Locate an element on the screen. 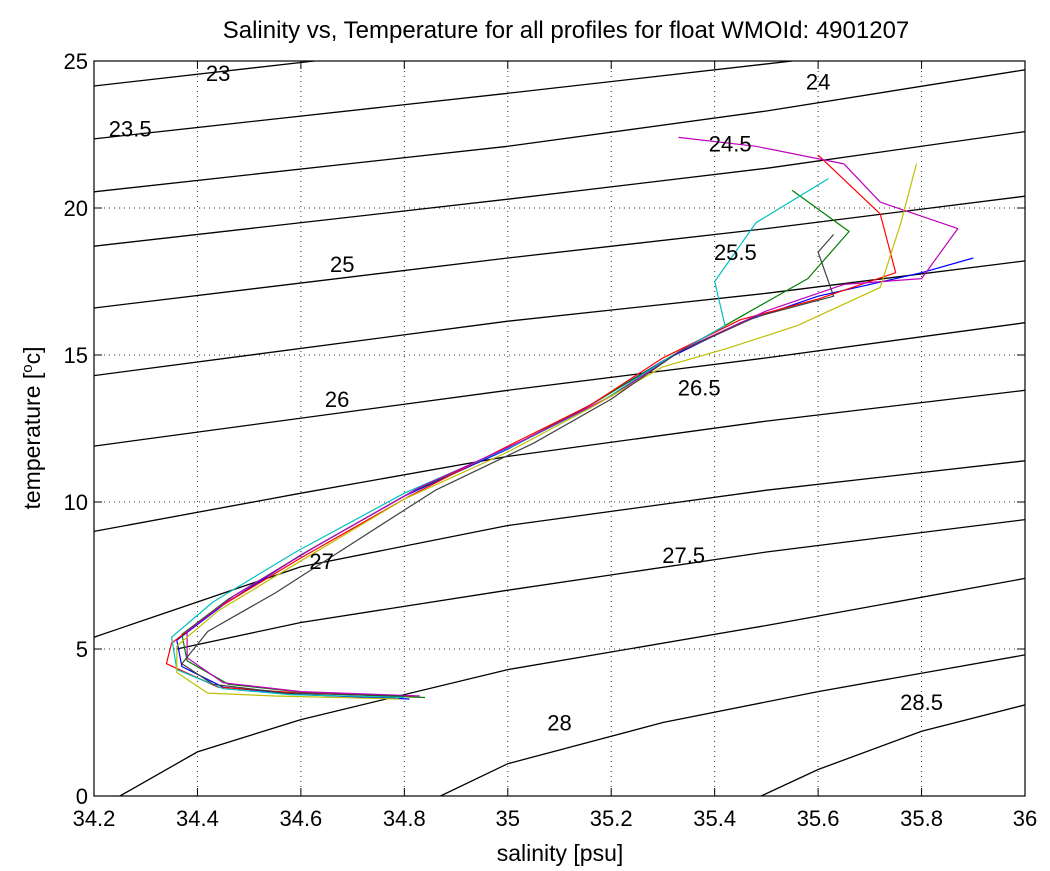  density-contour-label: 25.5 is located at coordinates (735, 252).